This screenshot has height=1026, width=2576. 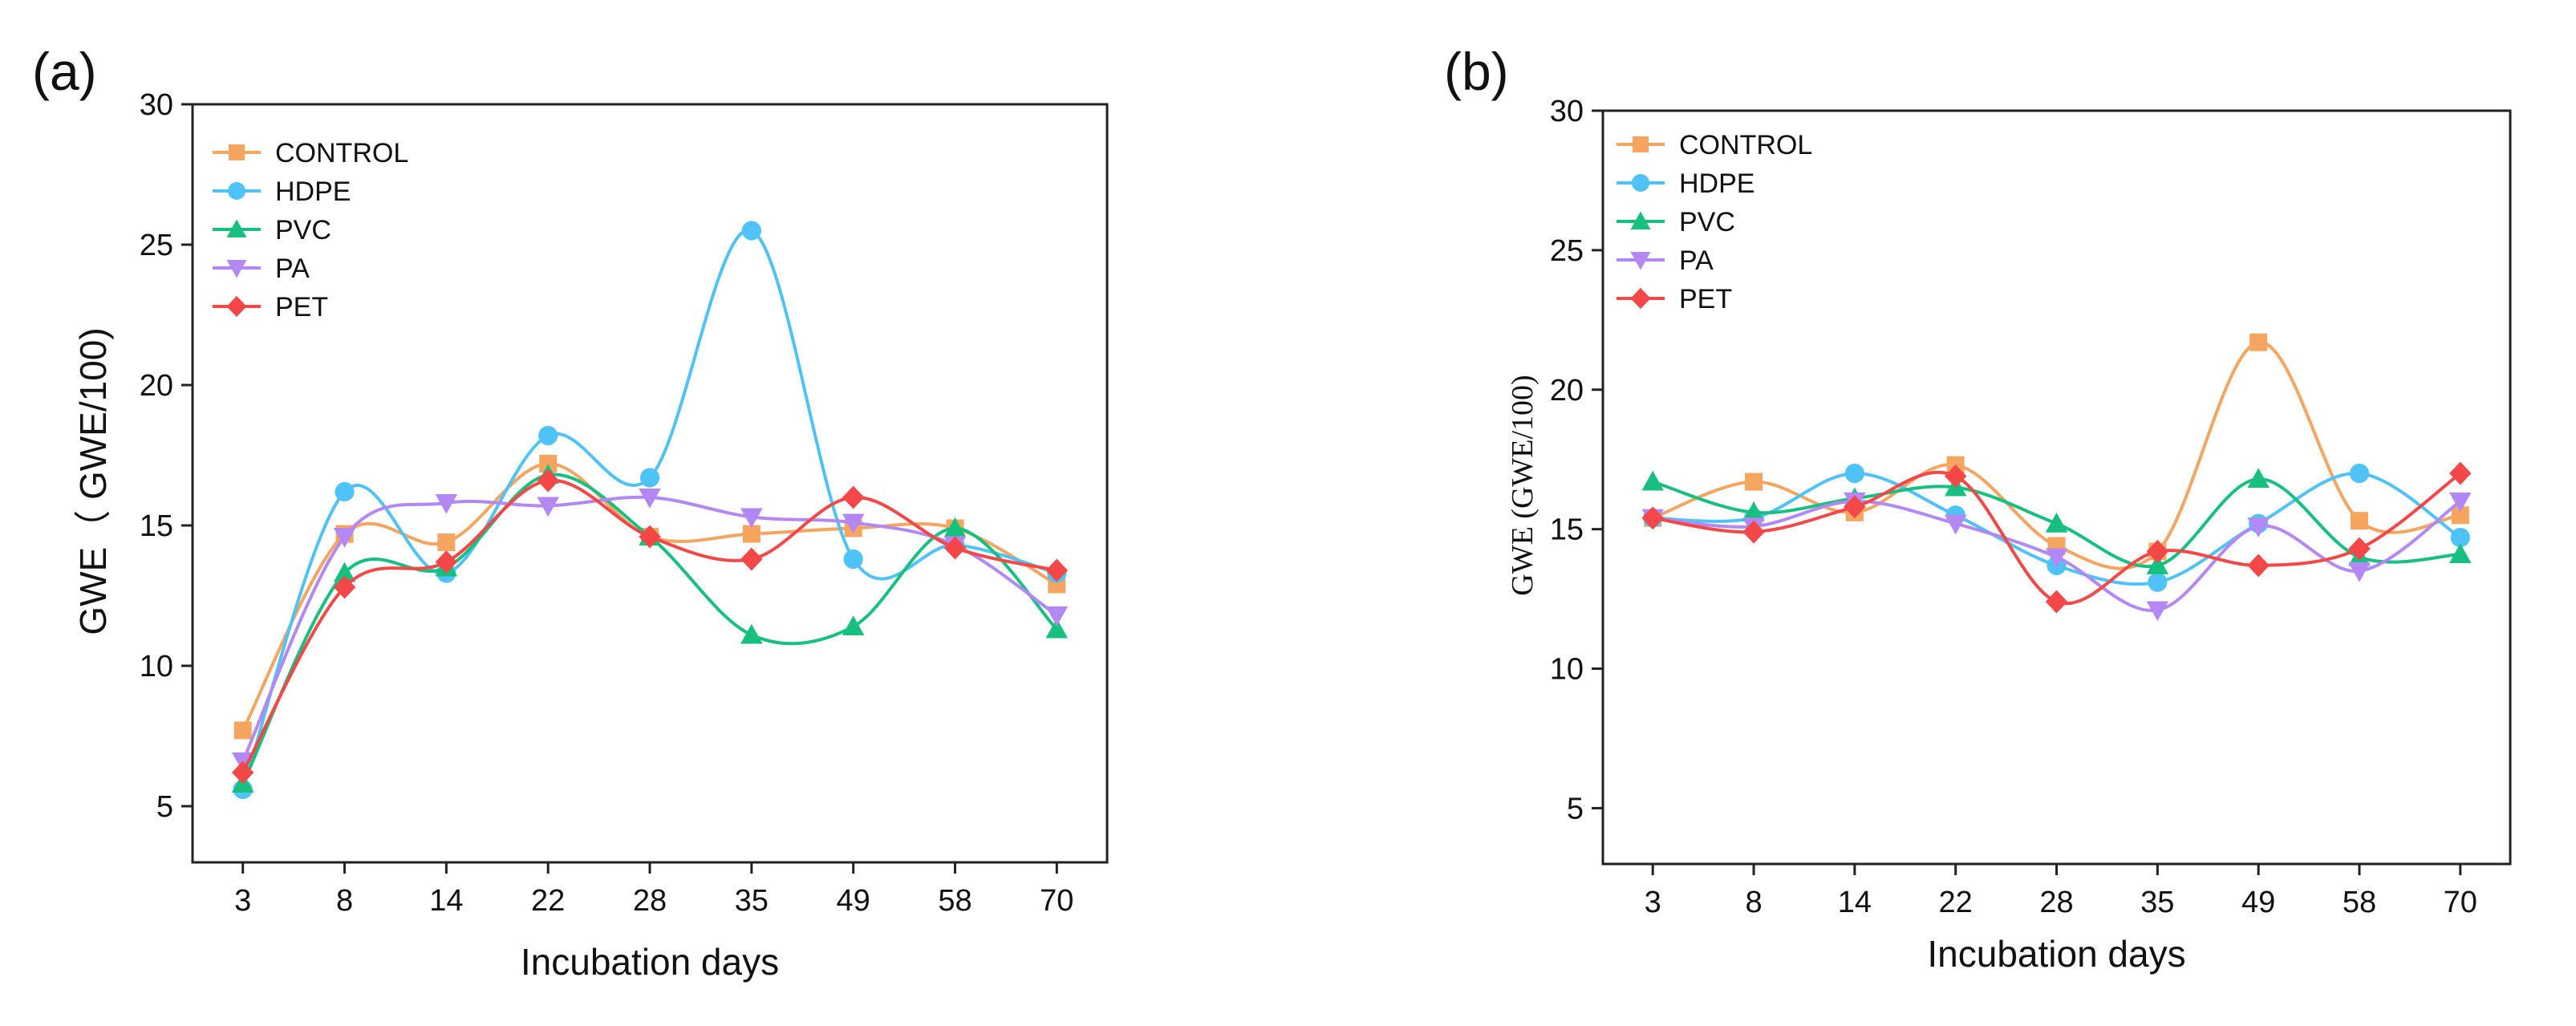 I want to click on panel-label: (b), so click(x=1476, y=71).